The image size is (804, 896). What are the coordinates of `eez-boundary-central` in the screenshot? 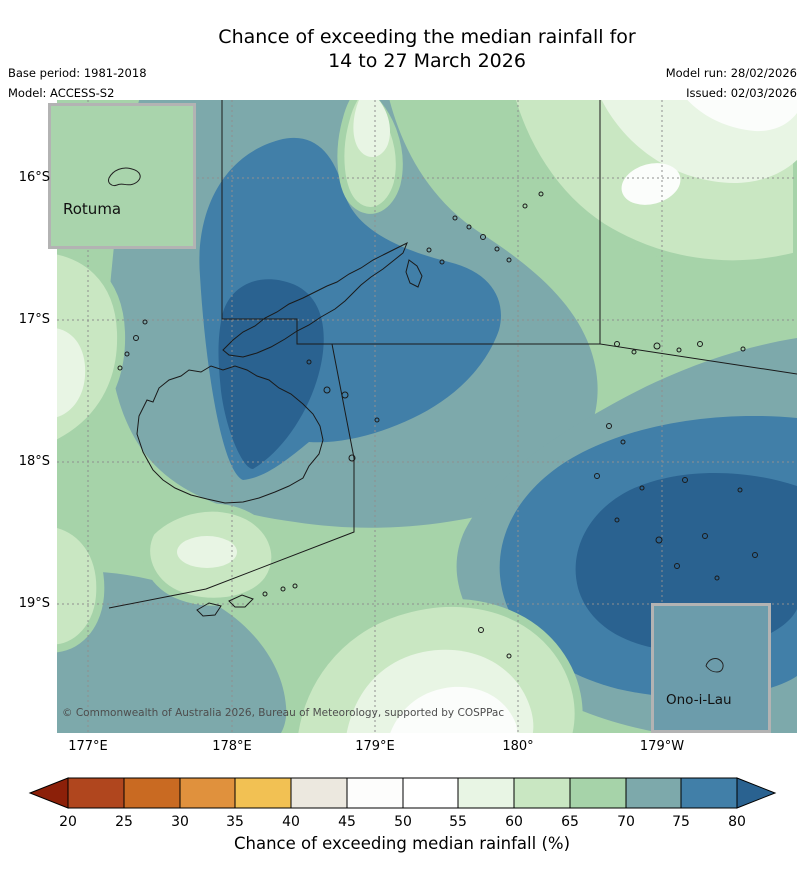 It's located at (231, 476).